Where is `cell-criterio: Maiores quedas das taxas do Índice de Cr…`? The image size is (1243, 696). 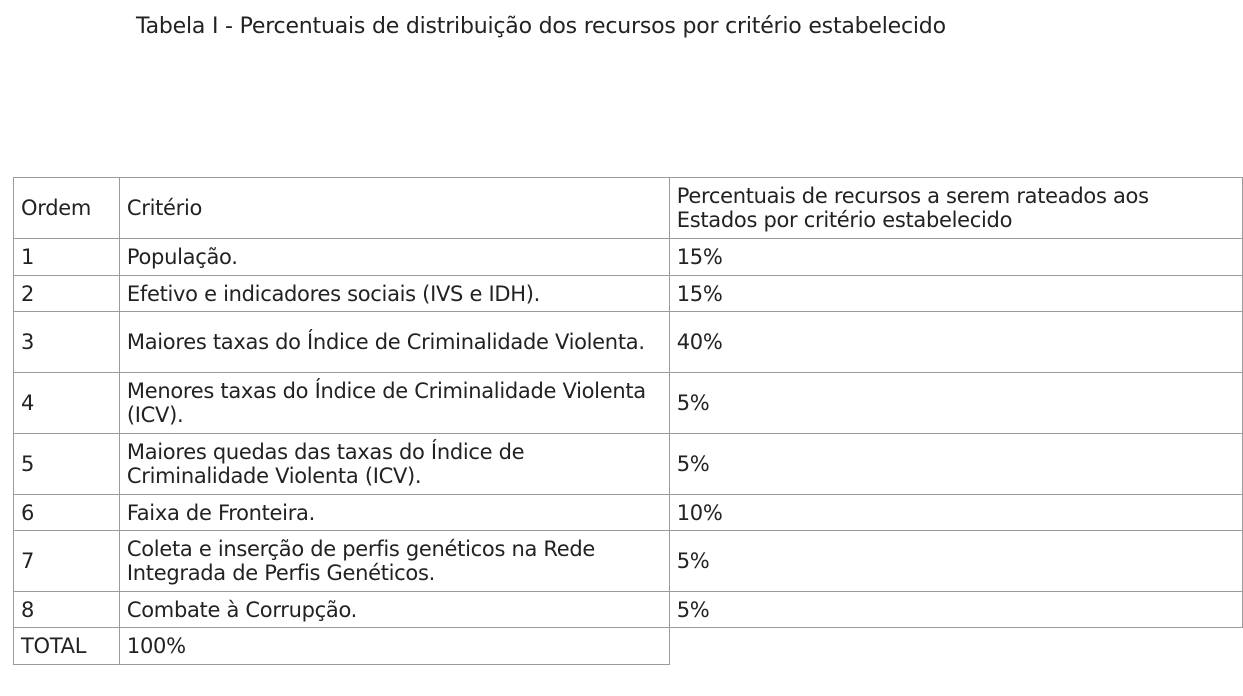
cell-criterio: Maiores quedas das taxas do Índice de Cr… is located at coordinates (394, 464).